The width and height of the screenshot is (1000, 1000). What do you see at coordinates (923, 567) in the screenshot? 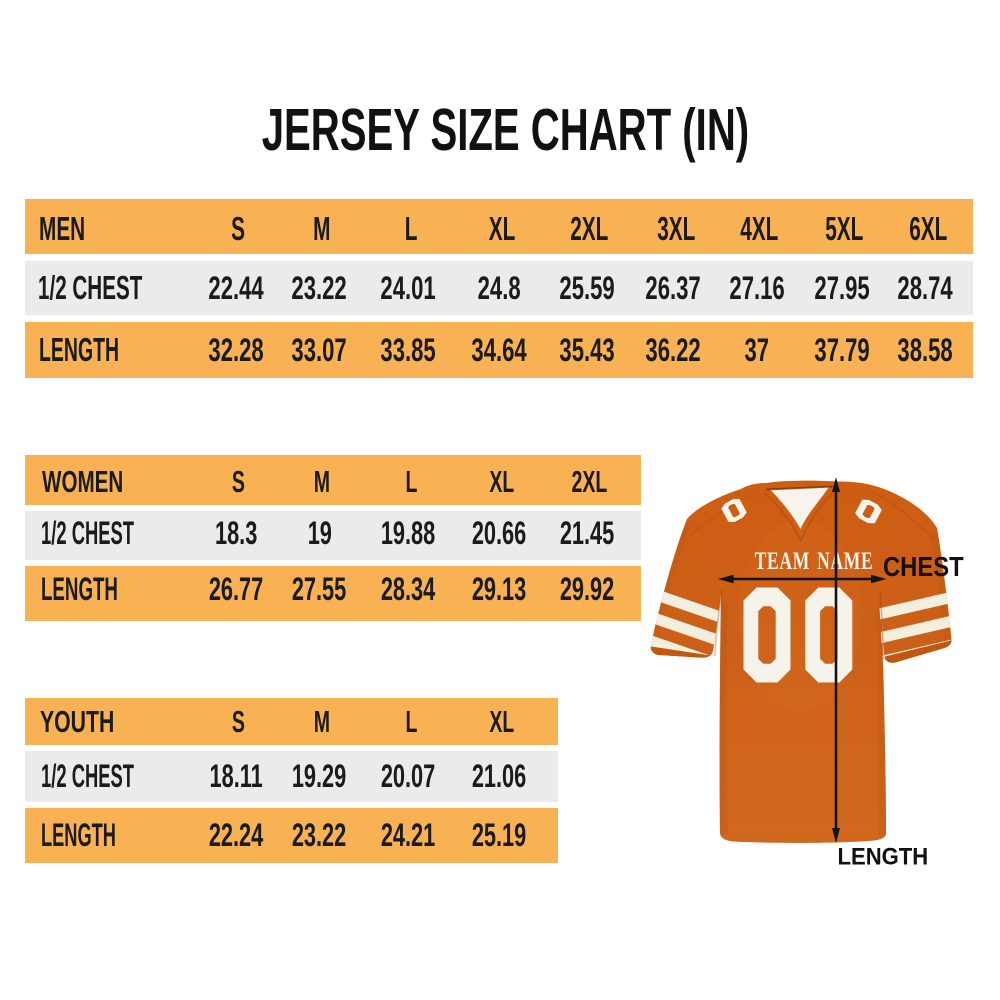
I see `svg-text: CHEST` at bounding box center [923, 567].